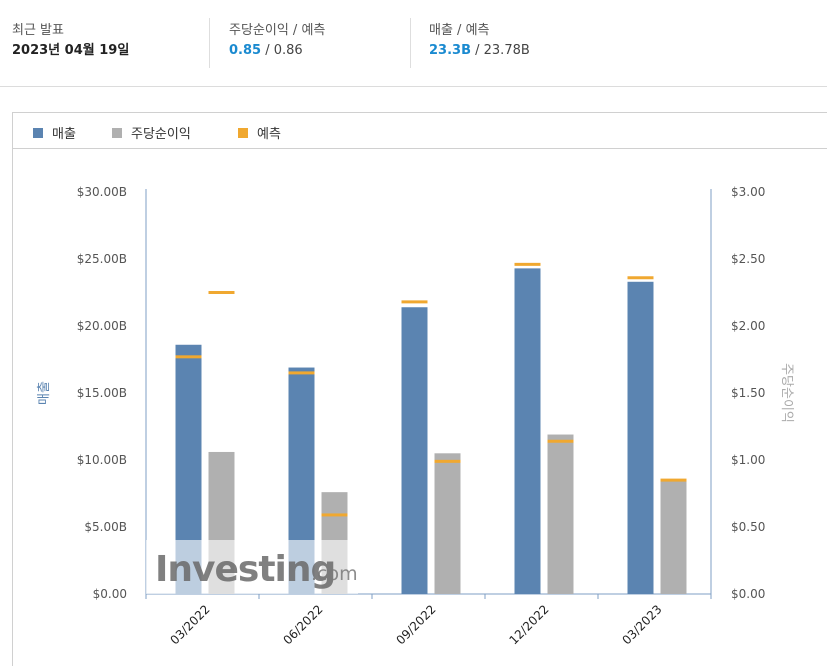  What do you see at coordinates (102, 259) in the screenshot?
I see `left-tick-label: $25.00B` at bounding box center [102, 259].